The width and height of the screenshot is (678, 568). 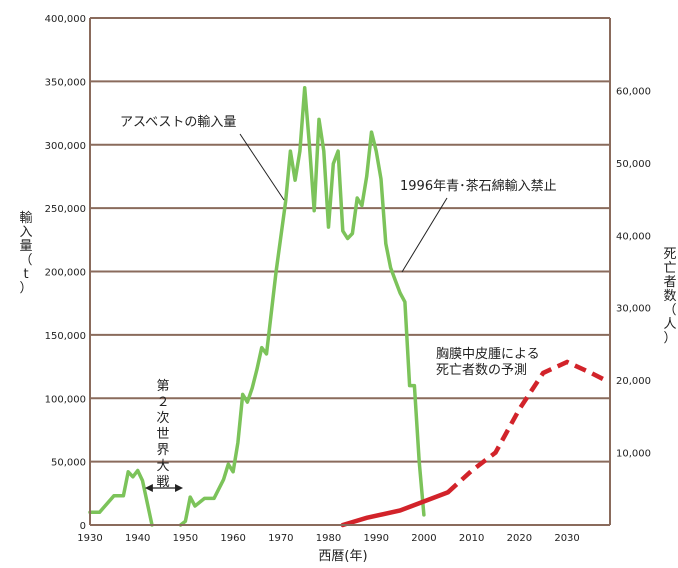 What do you see at coordinates (65, 209) in the screenshot?
I see `y-tick-label-5: 250,000` at bounding box center [65, 209].